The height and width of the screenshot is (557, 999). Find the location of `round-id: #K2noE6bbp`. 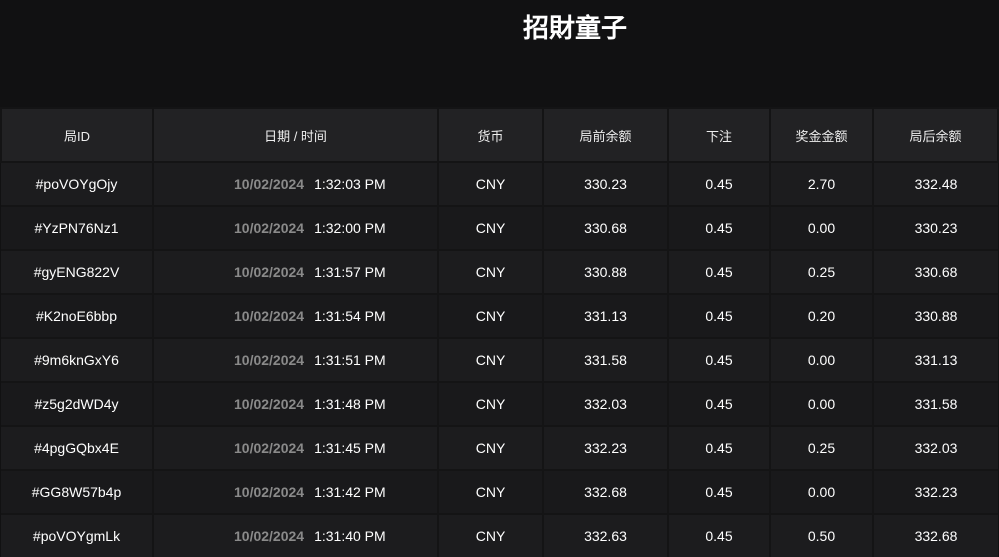

round-id: #K2noE6bbp is located at coordinates (77, 315).